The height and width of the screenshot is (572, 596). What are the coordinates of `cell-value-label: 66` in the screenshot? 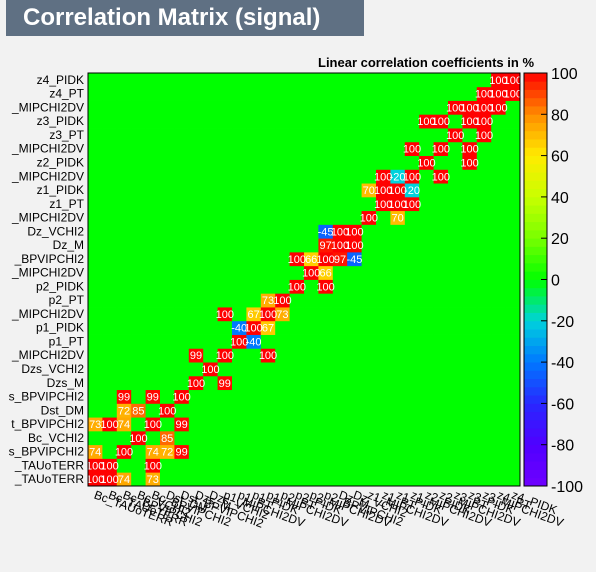 It's located at (325, 274).